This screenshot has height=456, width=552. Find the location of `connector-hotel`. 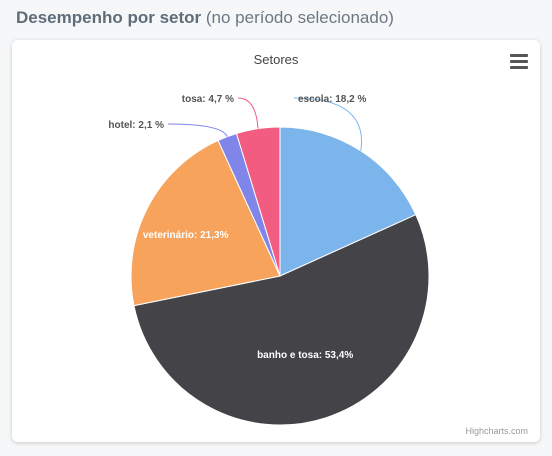

connector-hotel is located at coordinates (197, 130).